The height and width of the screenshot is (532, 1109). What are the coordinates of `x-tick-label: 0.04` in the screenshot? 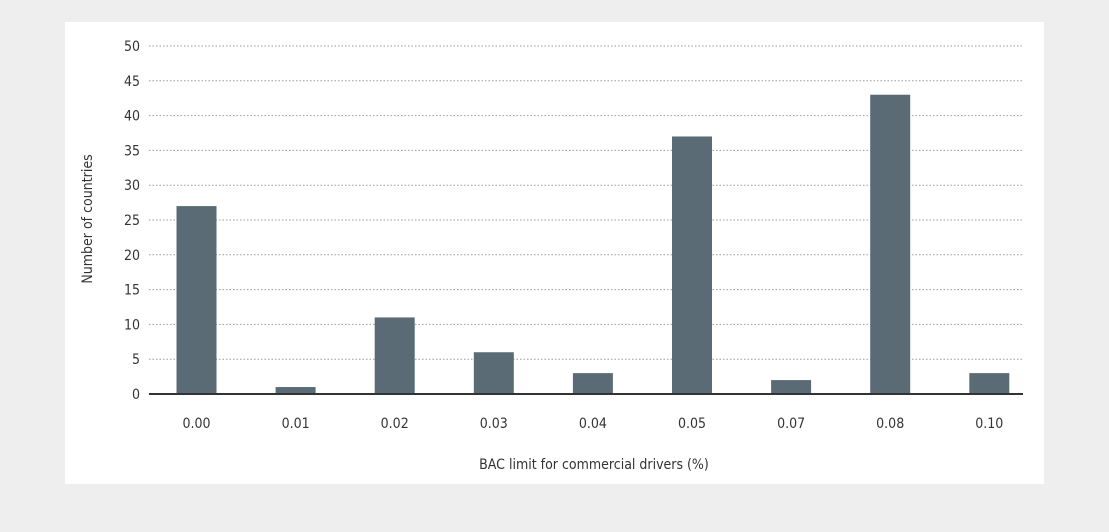 It's located at (593, 424).